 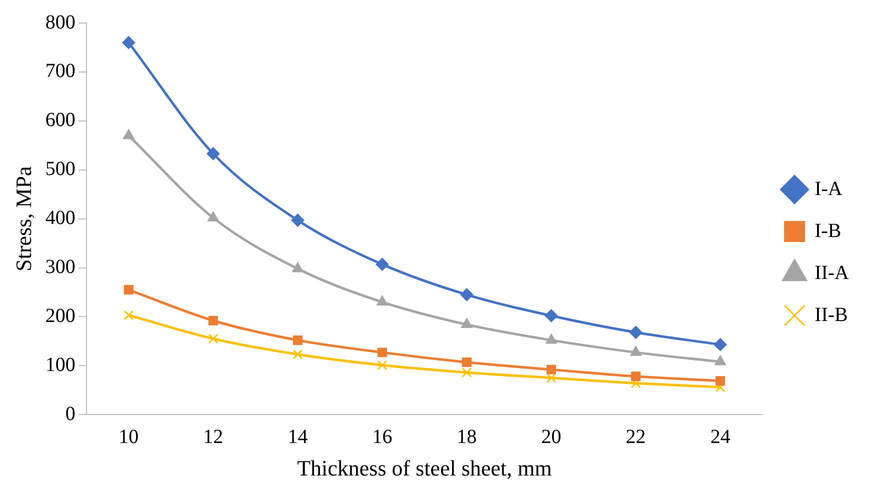 I want to click on y-tick-label: 400, so click(x=60, y=218).